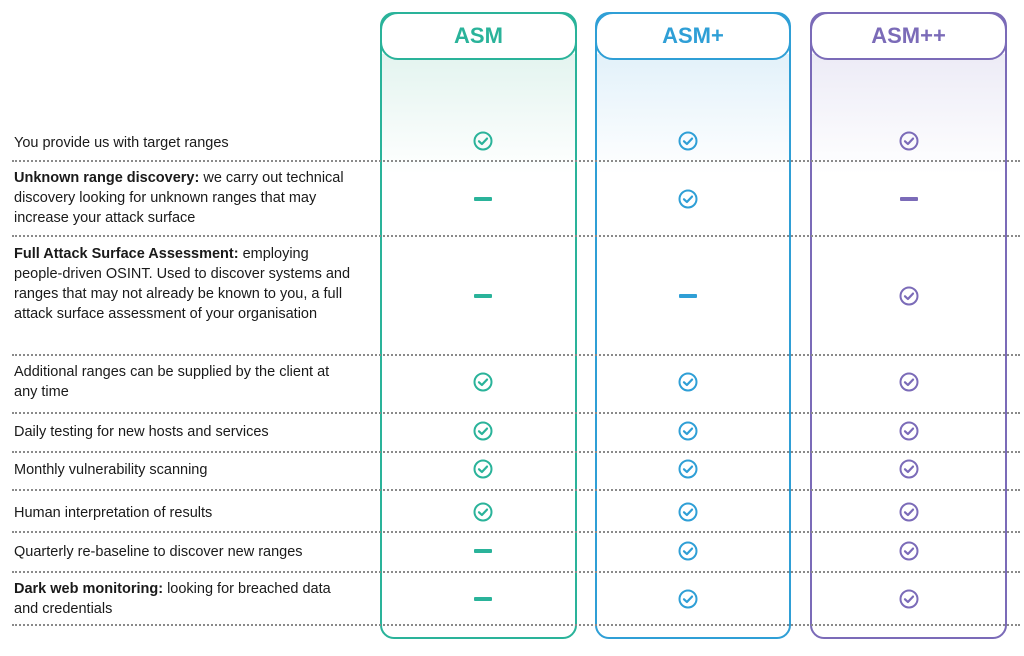  What do you see at coordinates (121, 143) in the screenshot?
I see `feature-label-text: You provide us with target ranges` at bounding box center [121, 143].